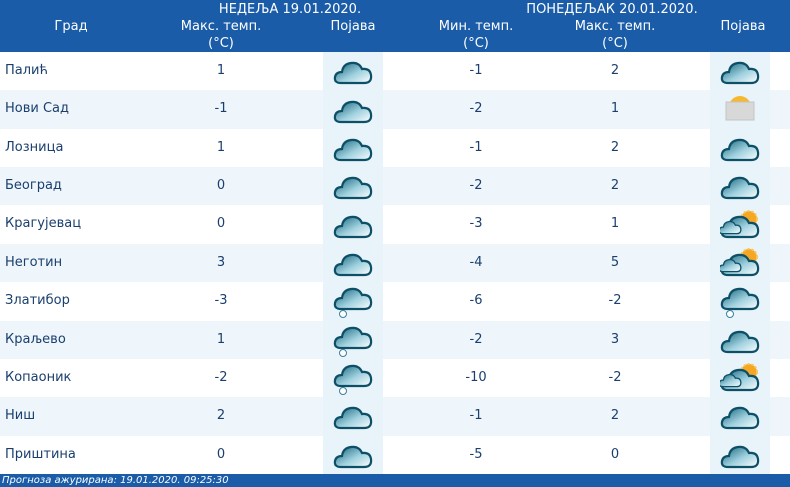  I want to click on city-name: Копаоник, so click(38, 377).